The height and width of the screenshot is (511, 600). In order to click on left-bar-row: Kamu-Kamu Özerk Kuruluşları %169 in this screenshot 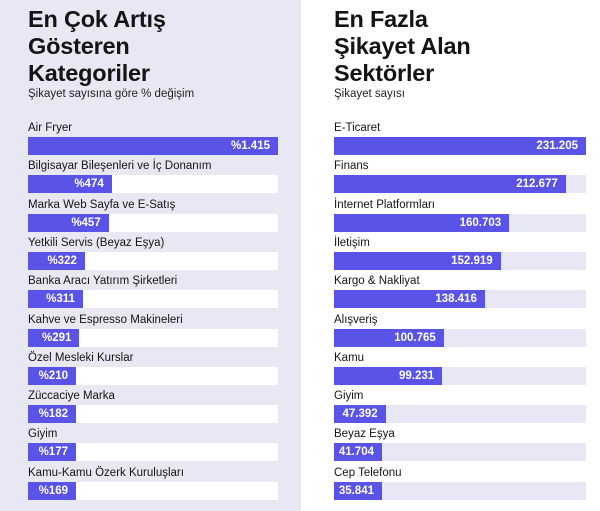, I will do `click(150, 485)`.